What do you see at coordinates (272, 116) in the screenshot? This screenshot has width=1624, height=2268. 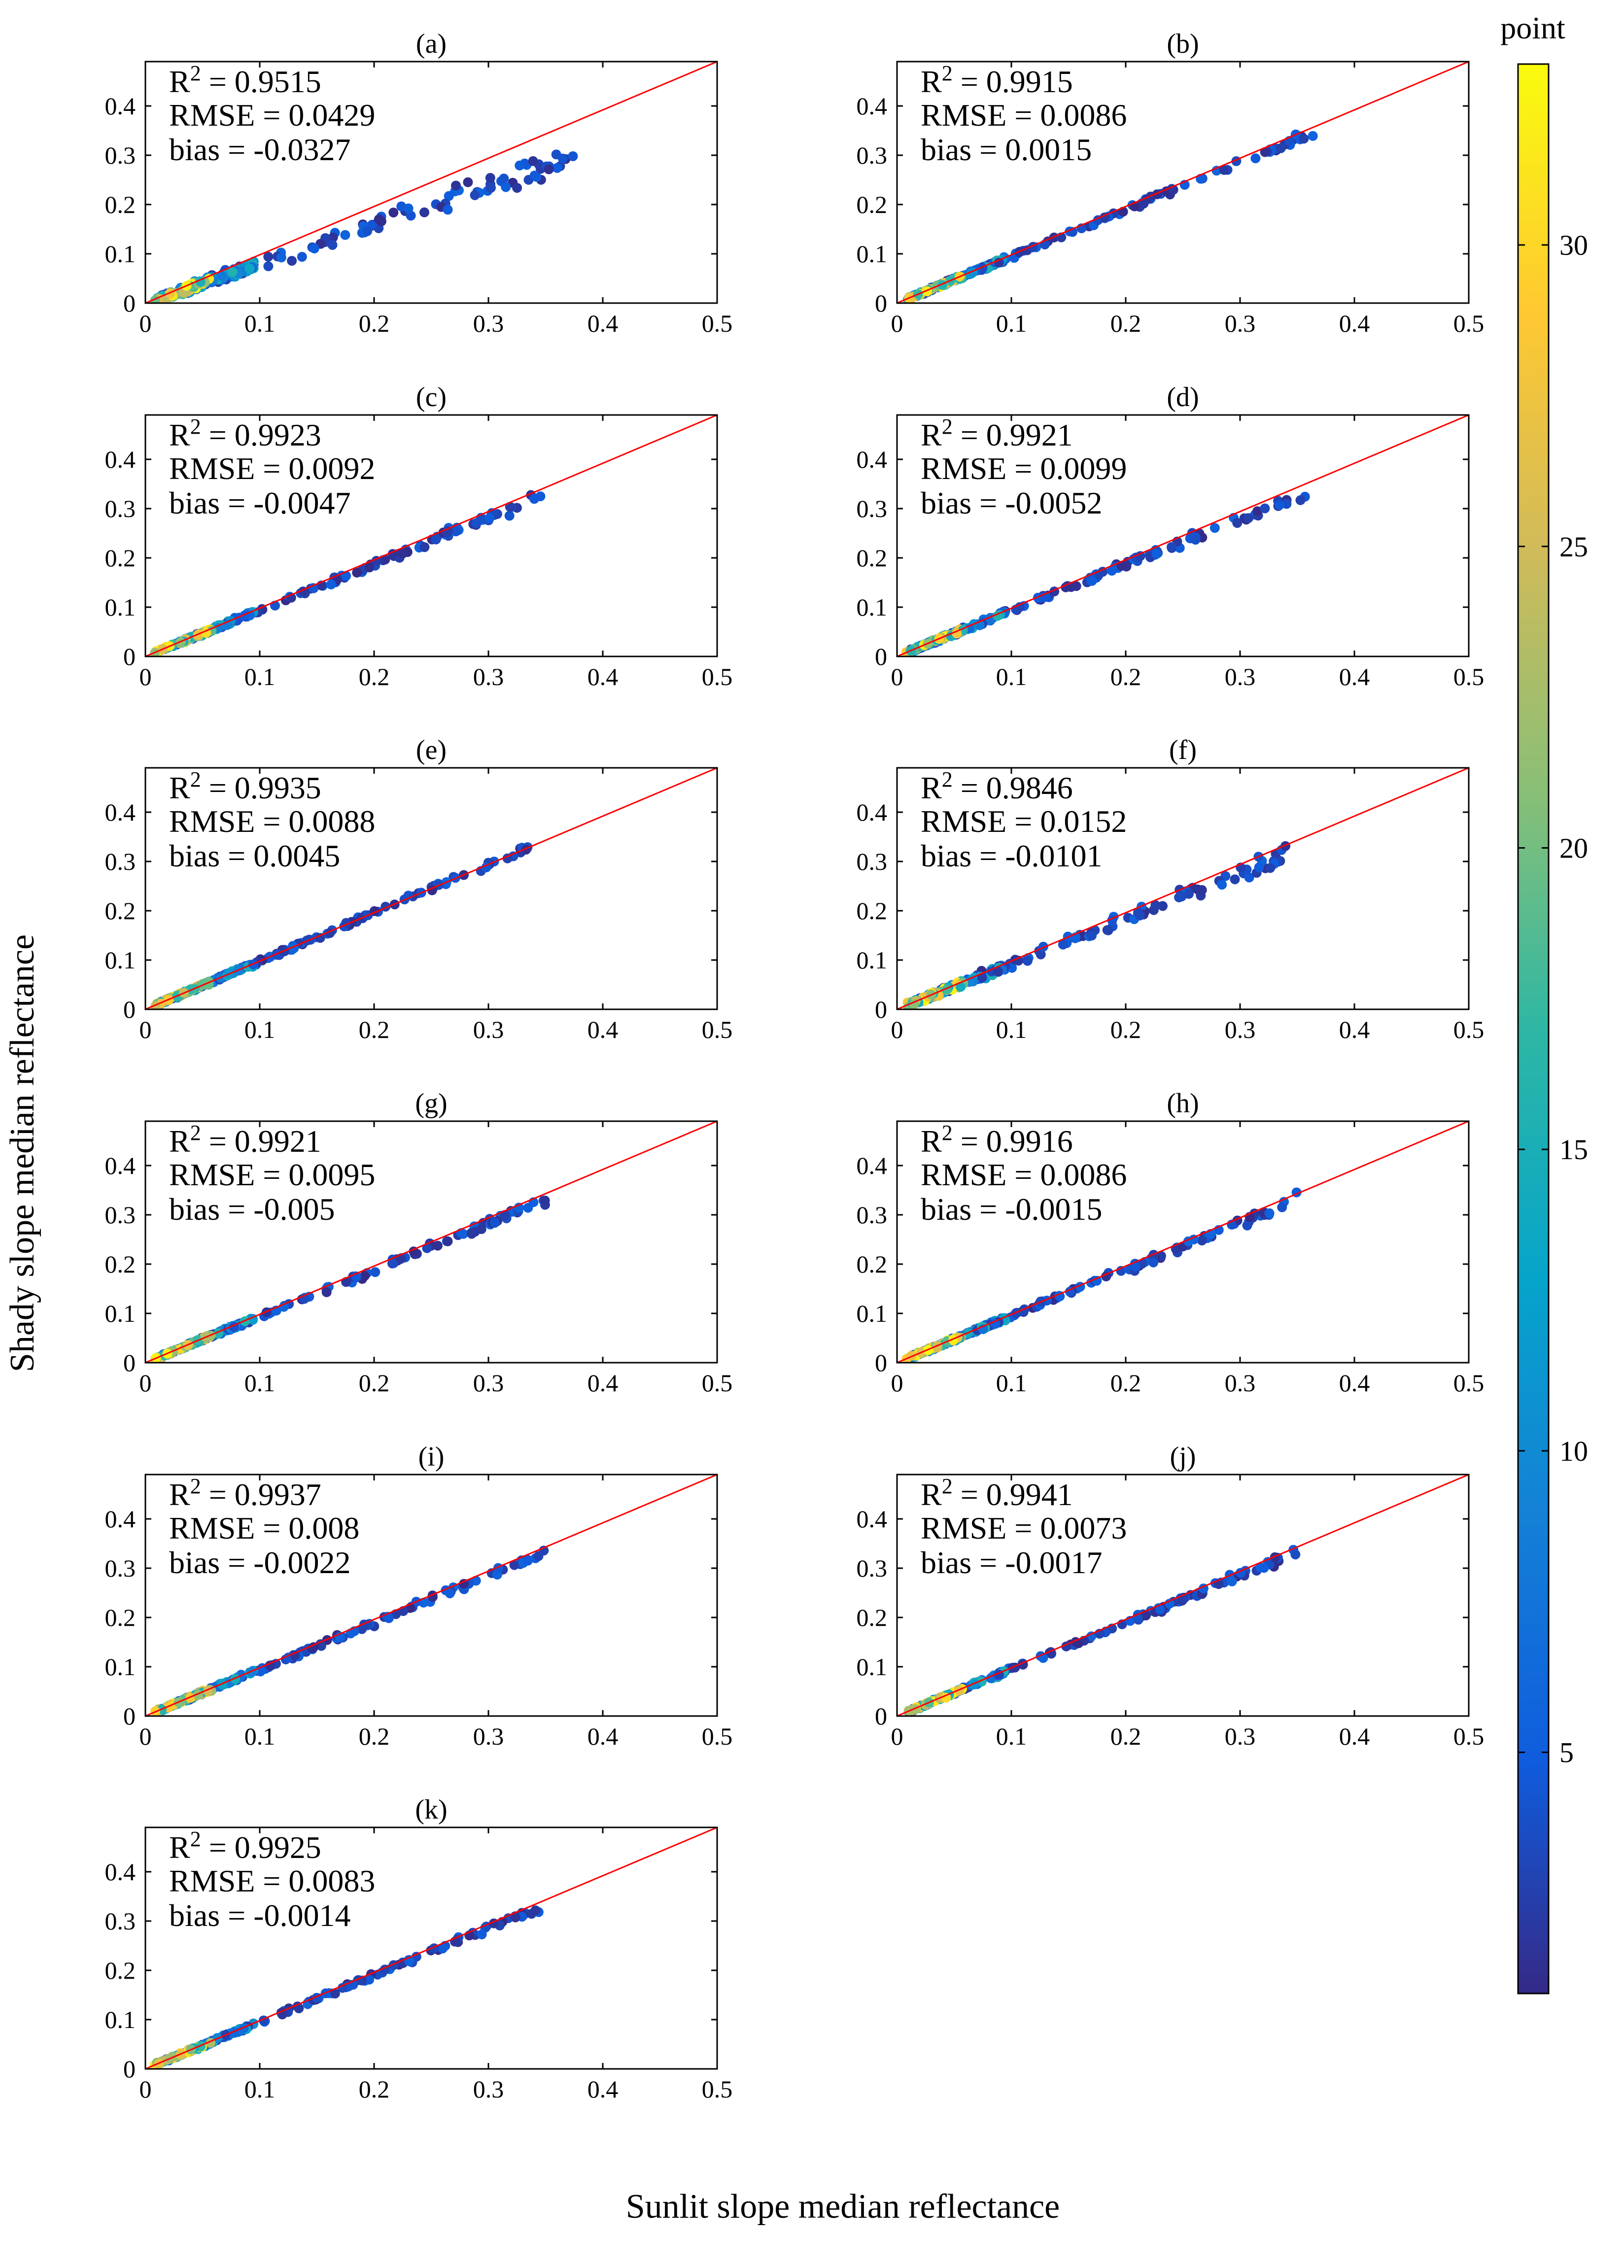 I see `rmse-annotation: RMSE = 0.0429` at bounding box center [272, 116].